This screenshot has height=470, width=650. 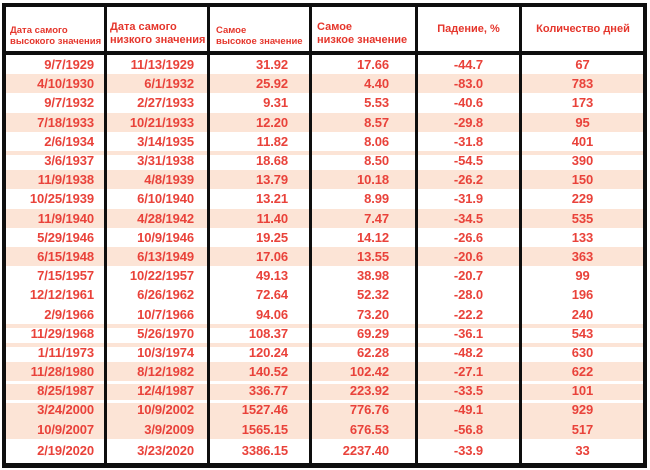 I want to click on cell-low-value: 69.29, so click(x=365, y=333).